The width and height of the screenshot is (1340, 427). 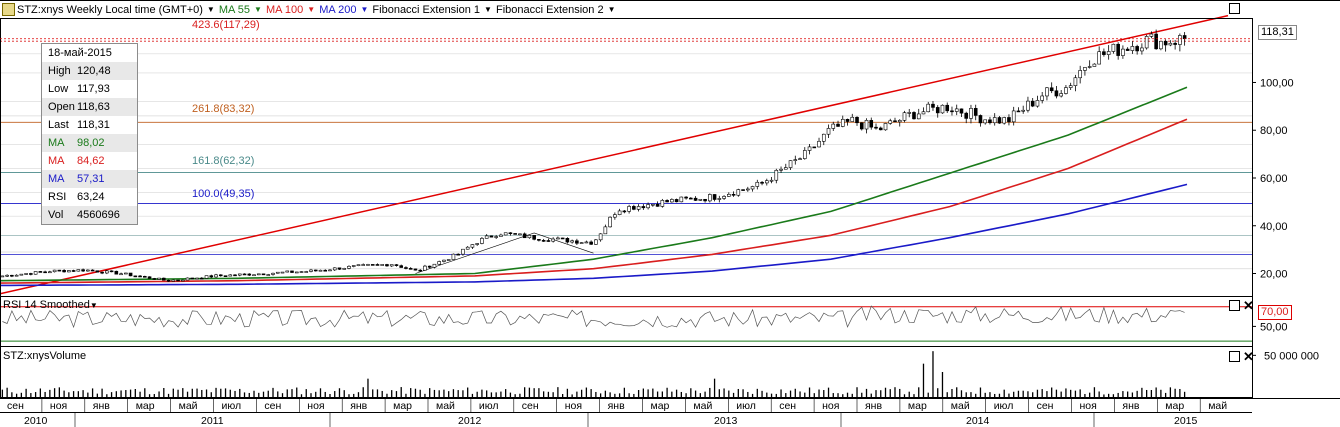 I want to click on maximize-rsi-panel-icon, so click(x=1234, y=305).